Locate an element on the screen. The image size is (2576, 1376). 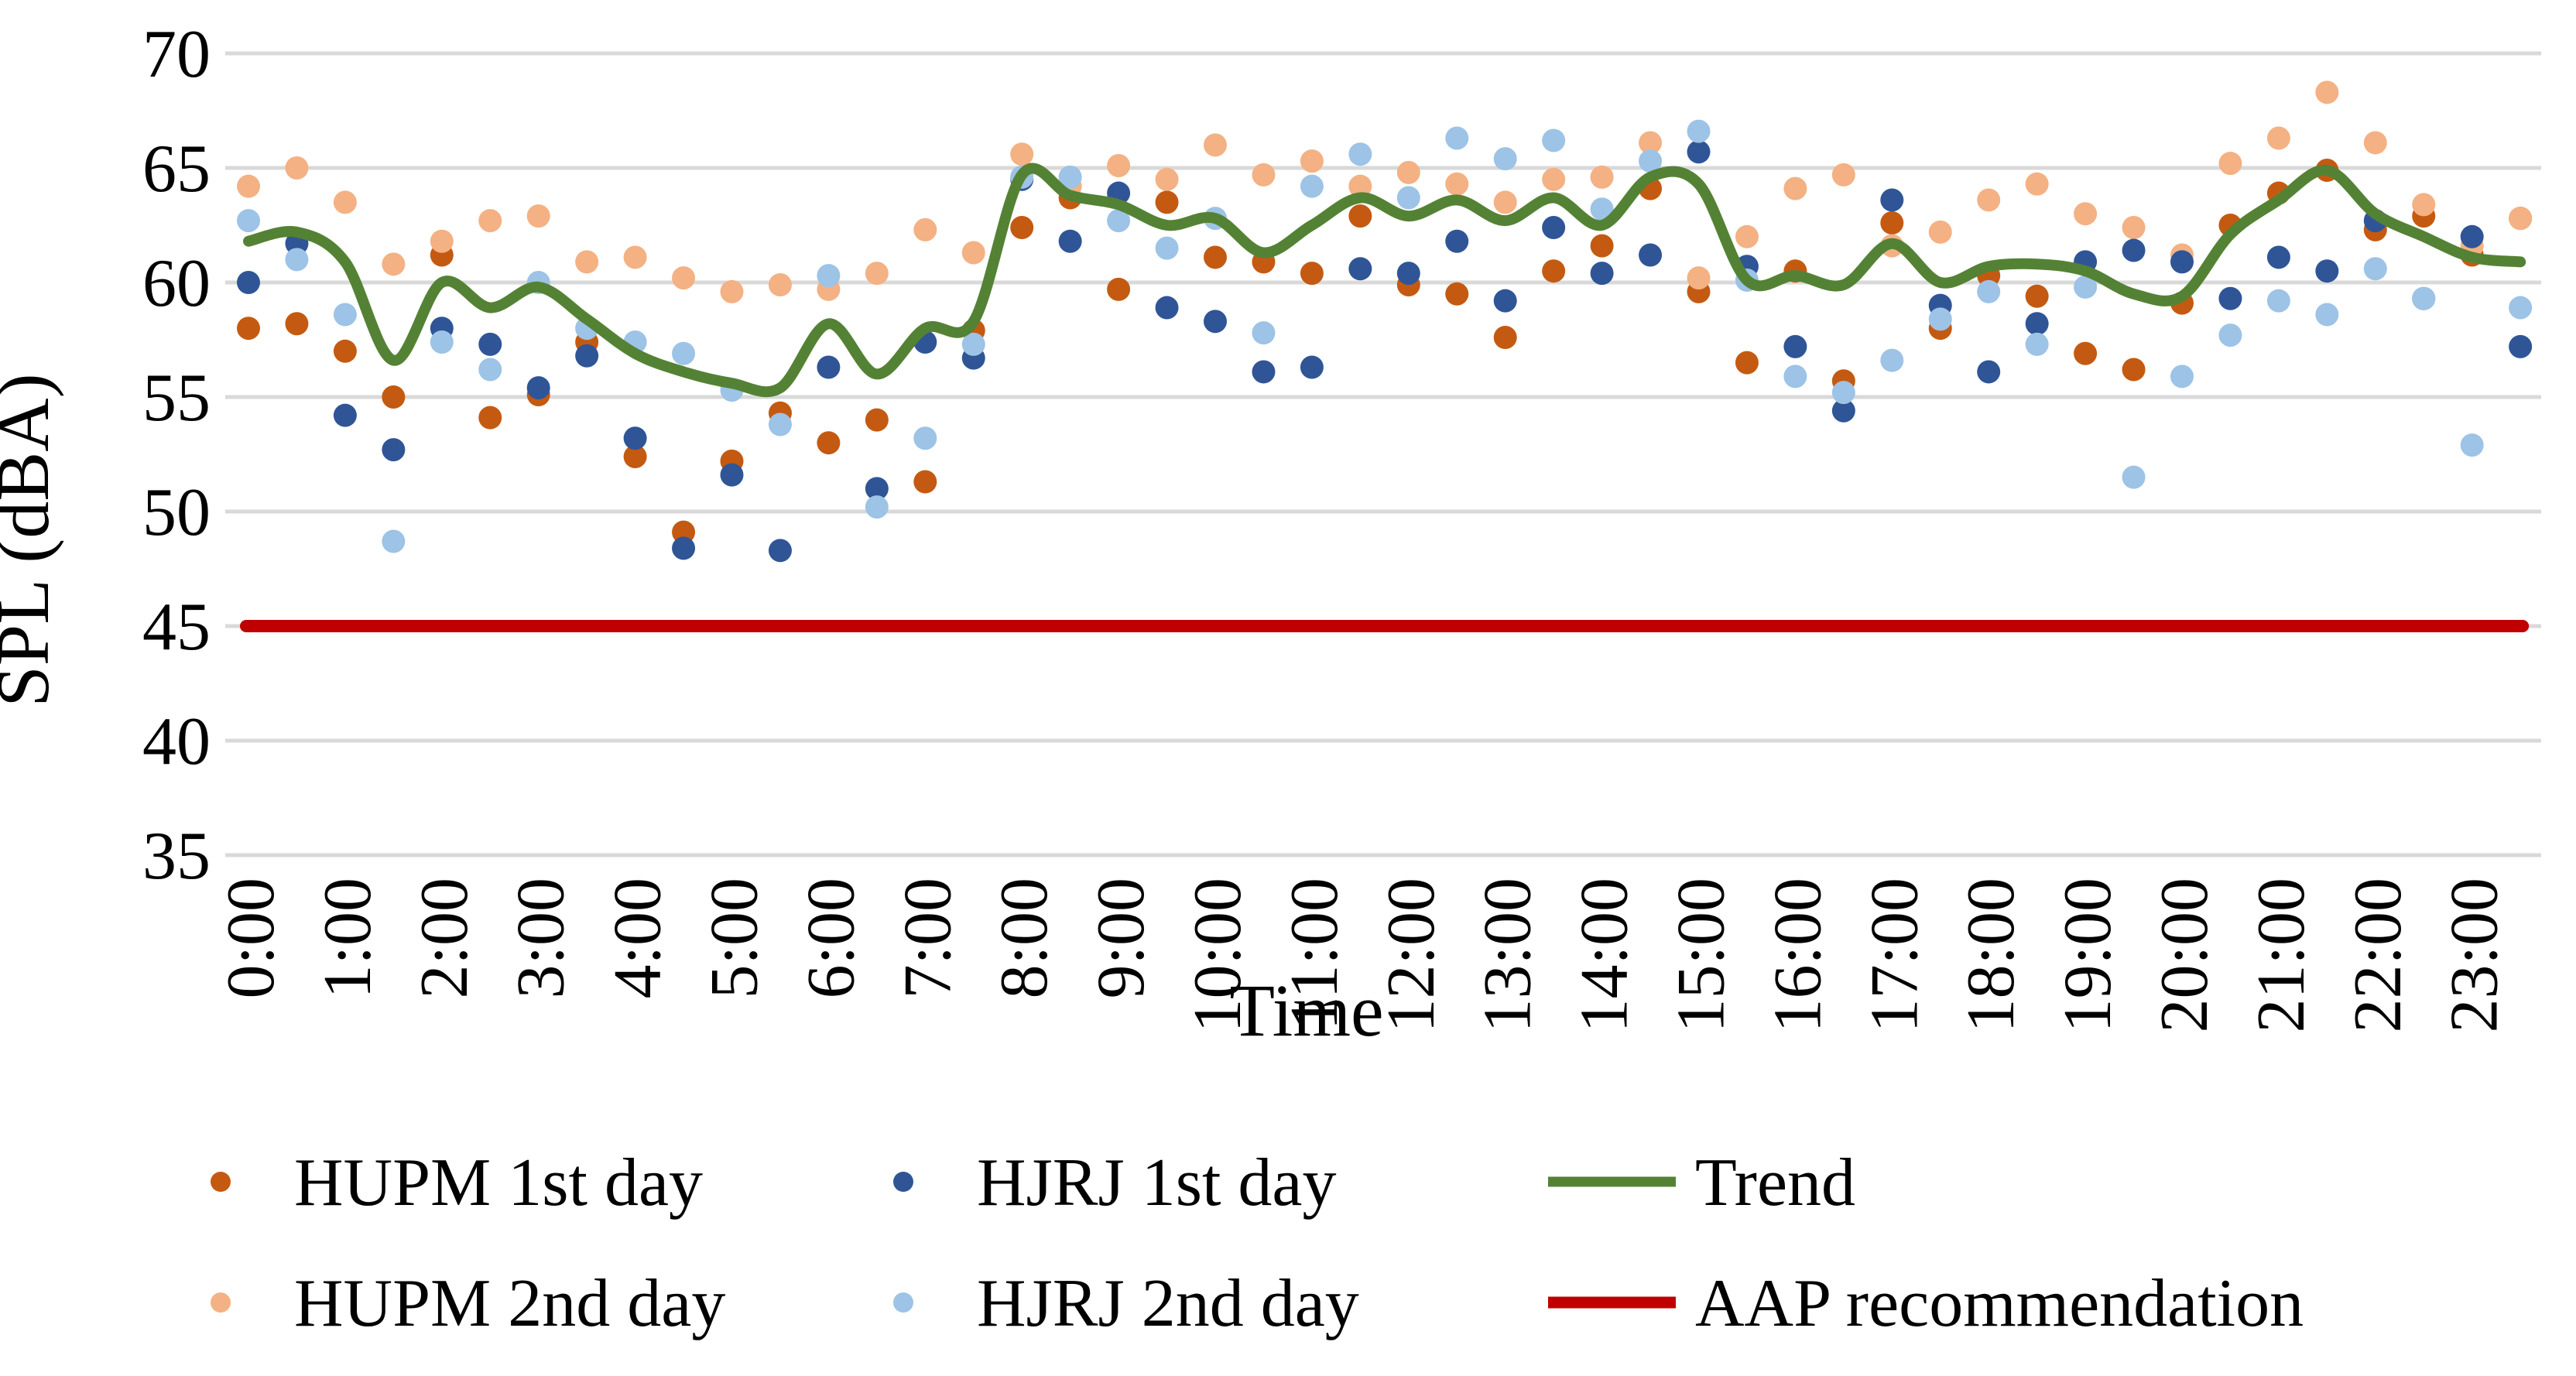
x-tick-12:00: 12:00 is located at coordinates (1411, 955).